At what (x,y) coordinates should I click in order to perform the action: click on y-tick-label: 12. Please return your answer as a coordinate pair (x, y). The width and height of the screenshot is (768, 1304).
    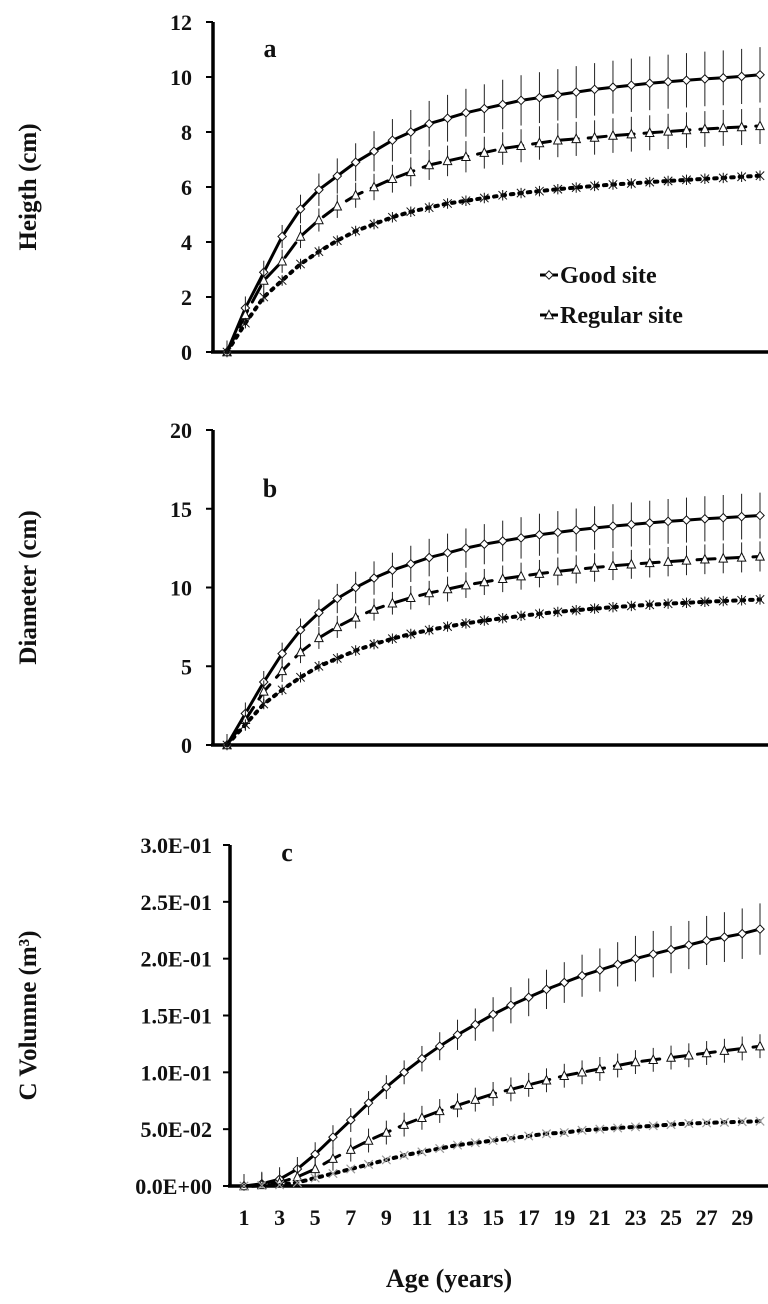
    Looking at the image, I should click on (181, 22).